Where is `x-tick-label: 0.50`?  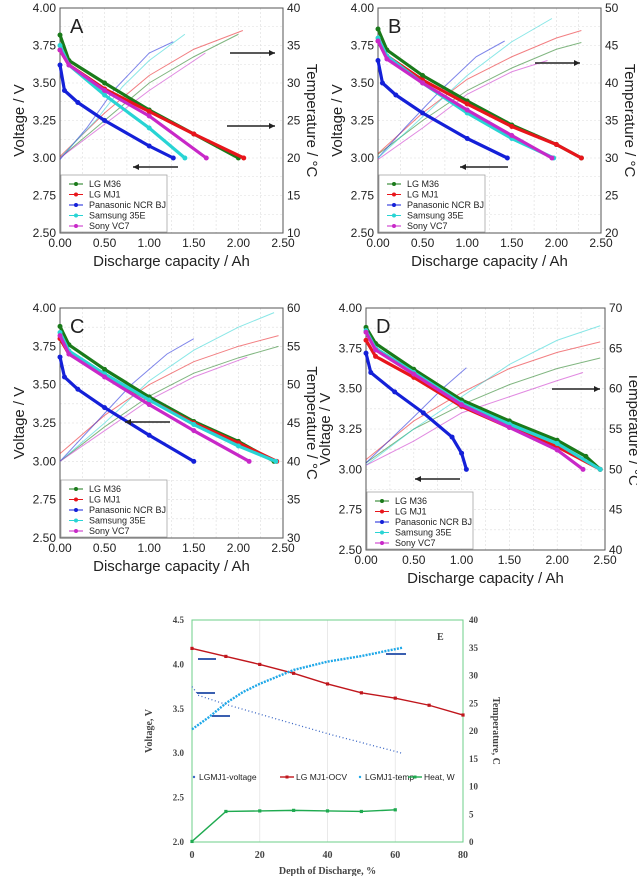
x-tick-label: 0.50 is located at coordinates (105, 548).